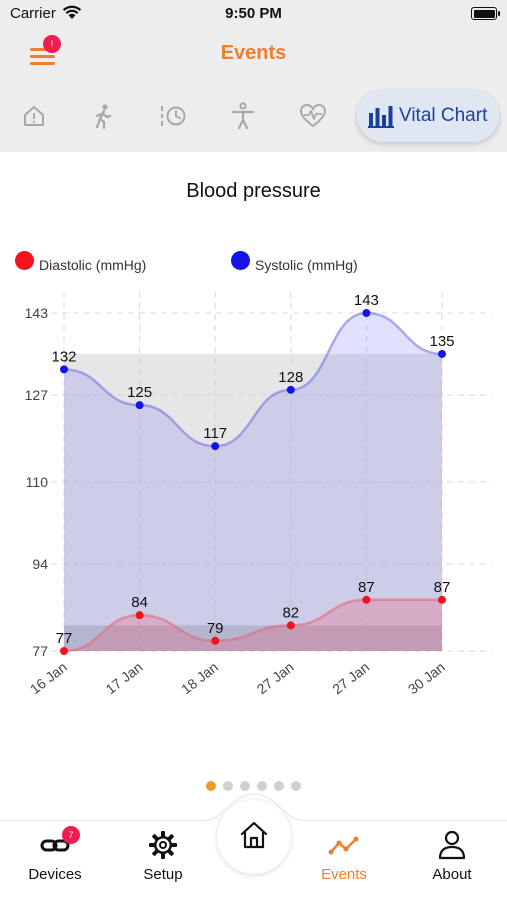 The width and height of the screenshot is (507, 900). I want to click on trend-line-icon, so click(343, 845).